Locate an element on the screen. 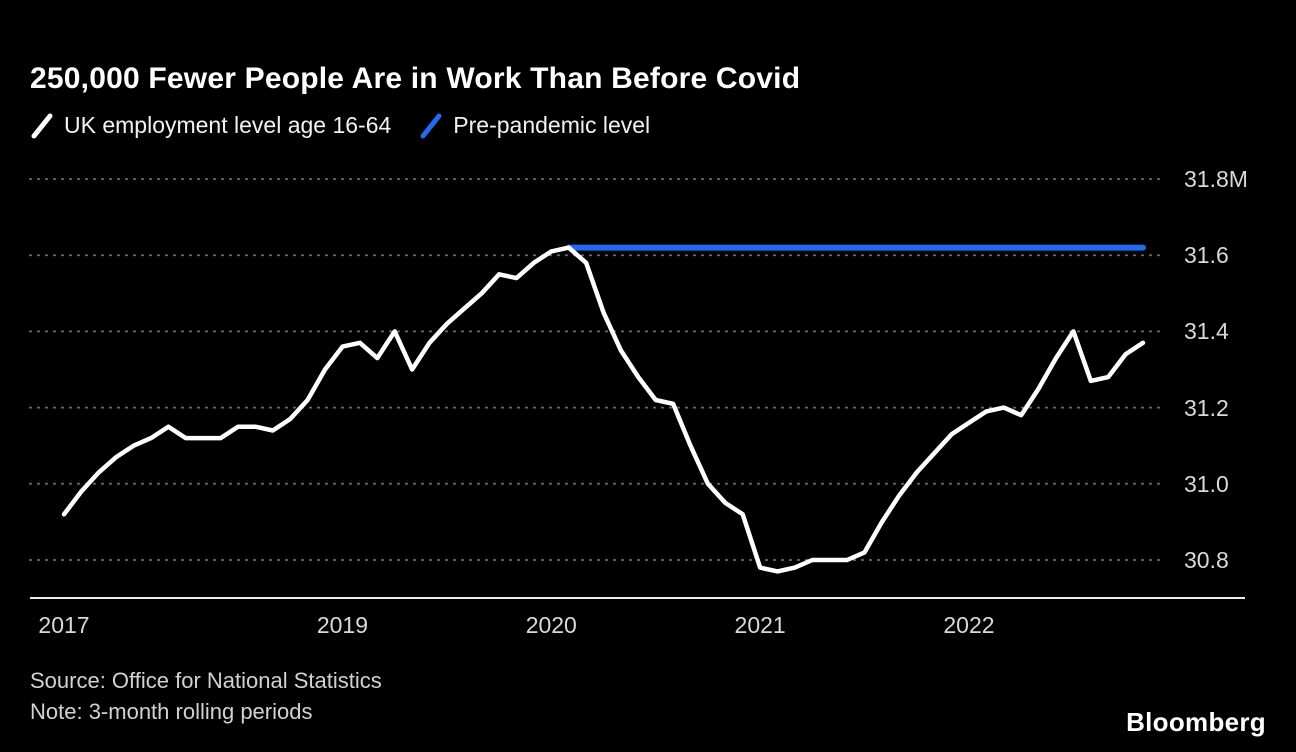 Image resolution: width=1296 pixels, height=752 pixels. y-axis-label: 31.2 is located at coordinates (1206, 407).